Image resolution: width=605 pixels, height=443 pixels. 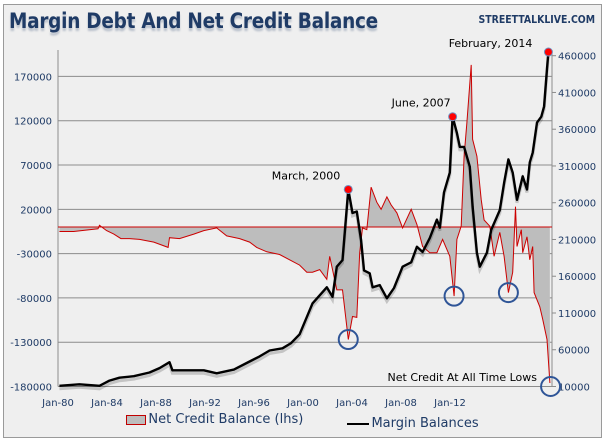 I want to click on peak-label: March, 2000, so click(x=306, y=175).